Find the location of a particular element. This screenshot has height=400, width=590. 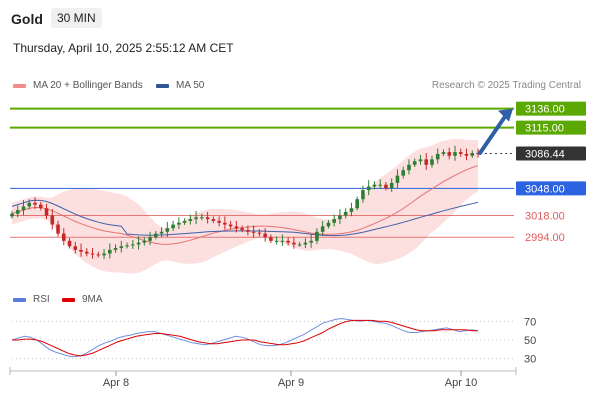

chart-header: Gold 30 MIN is located at coordinates (295, 18).